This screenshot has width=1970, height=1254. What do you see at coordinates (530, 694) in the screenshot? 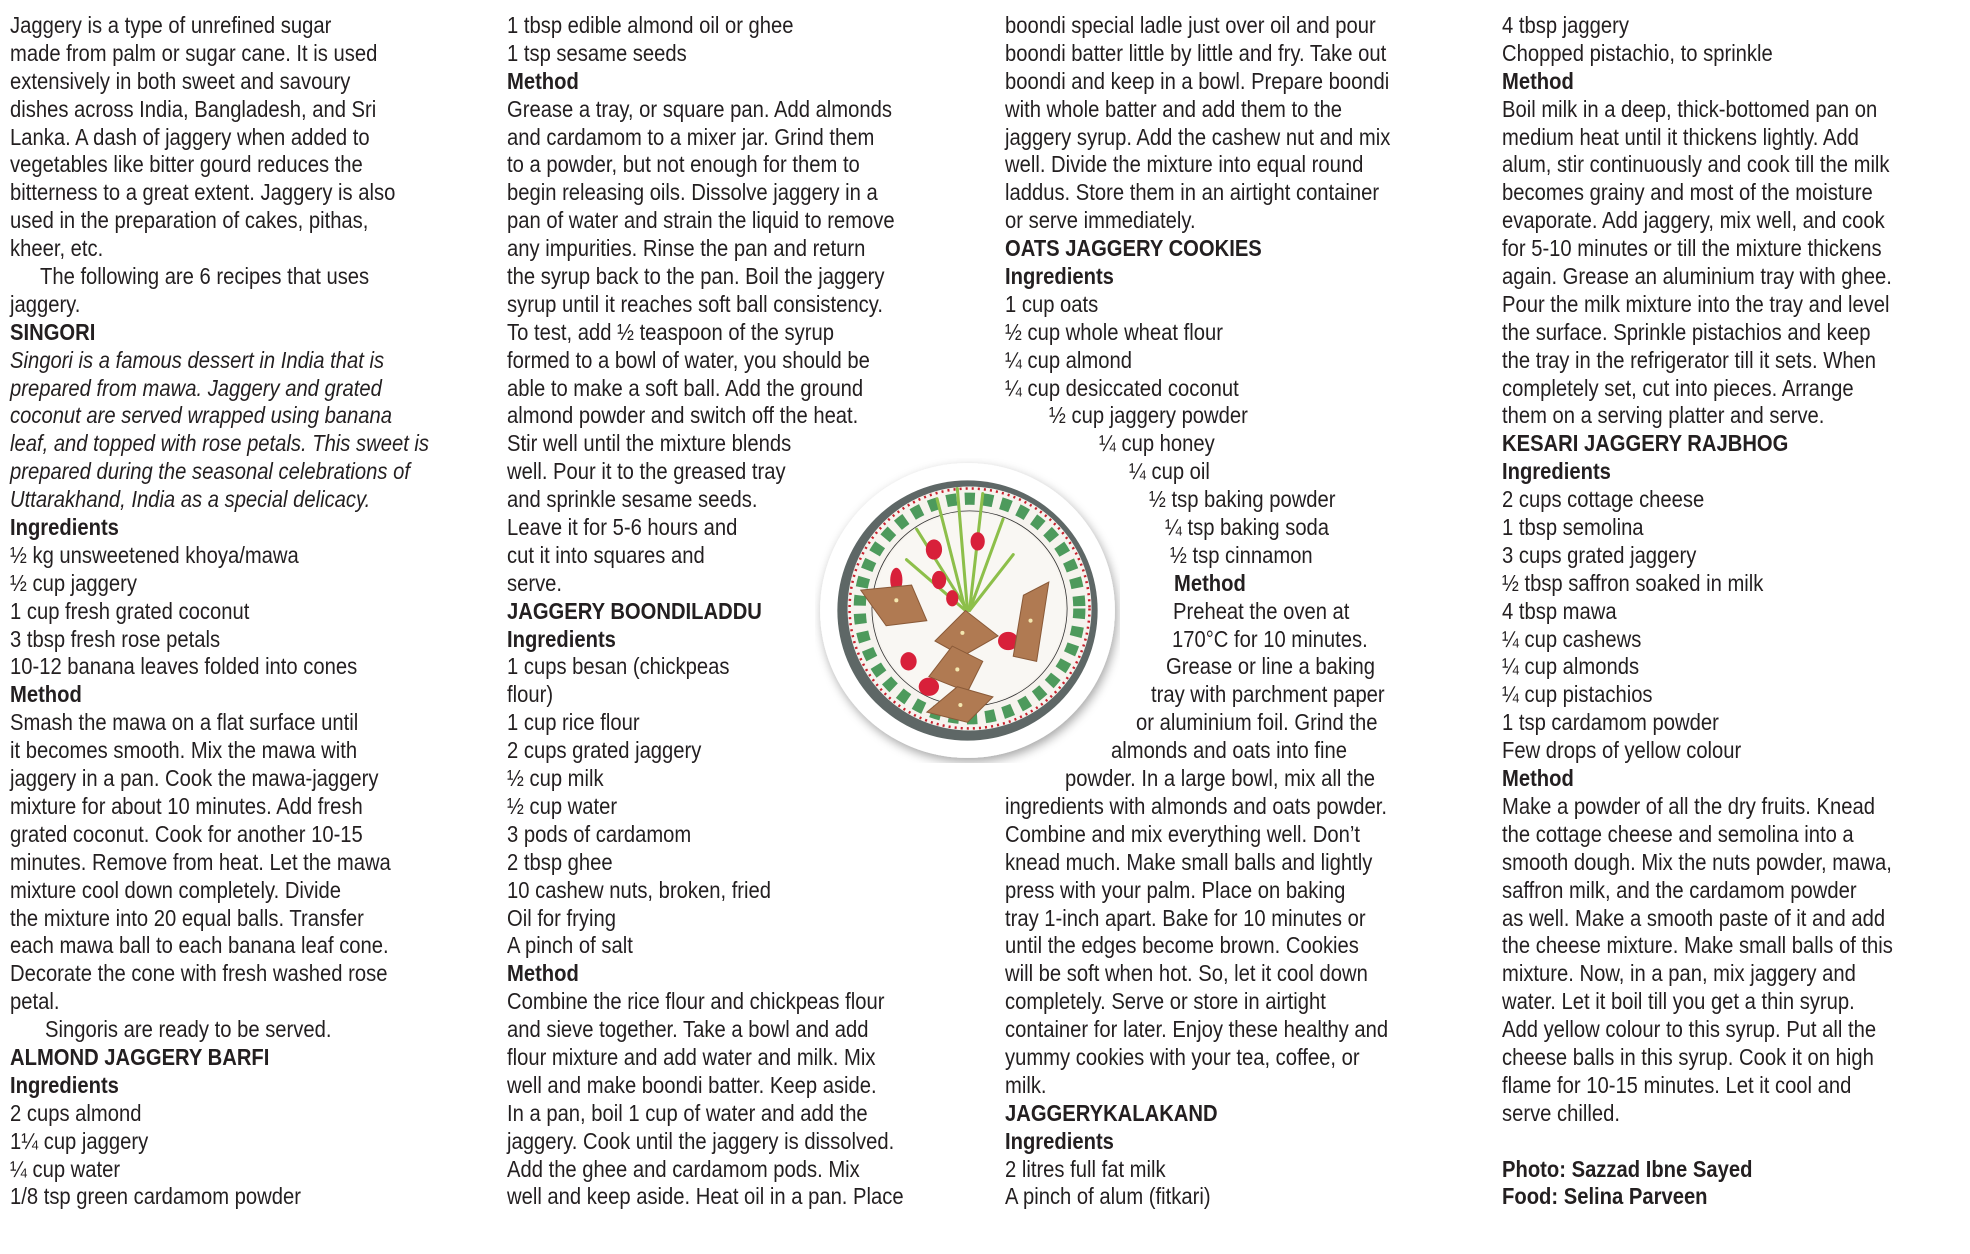
I see `text-line: flour)` at bounding box center [530, 694].